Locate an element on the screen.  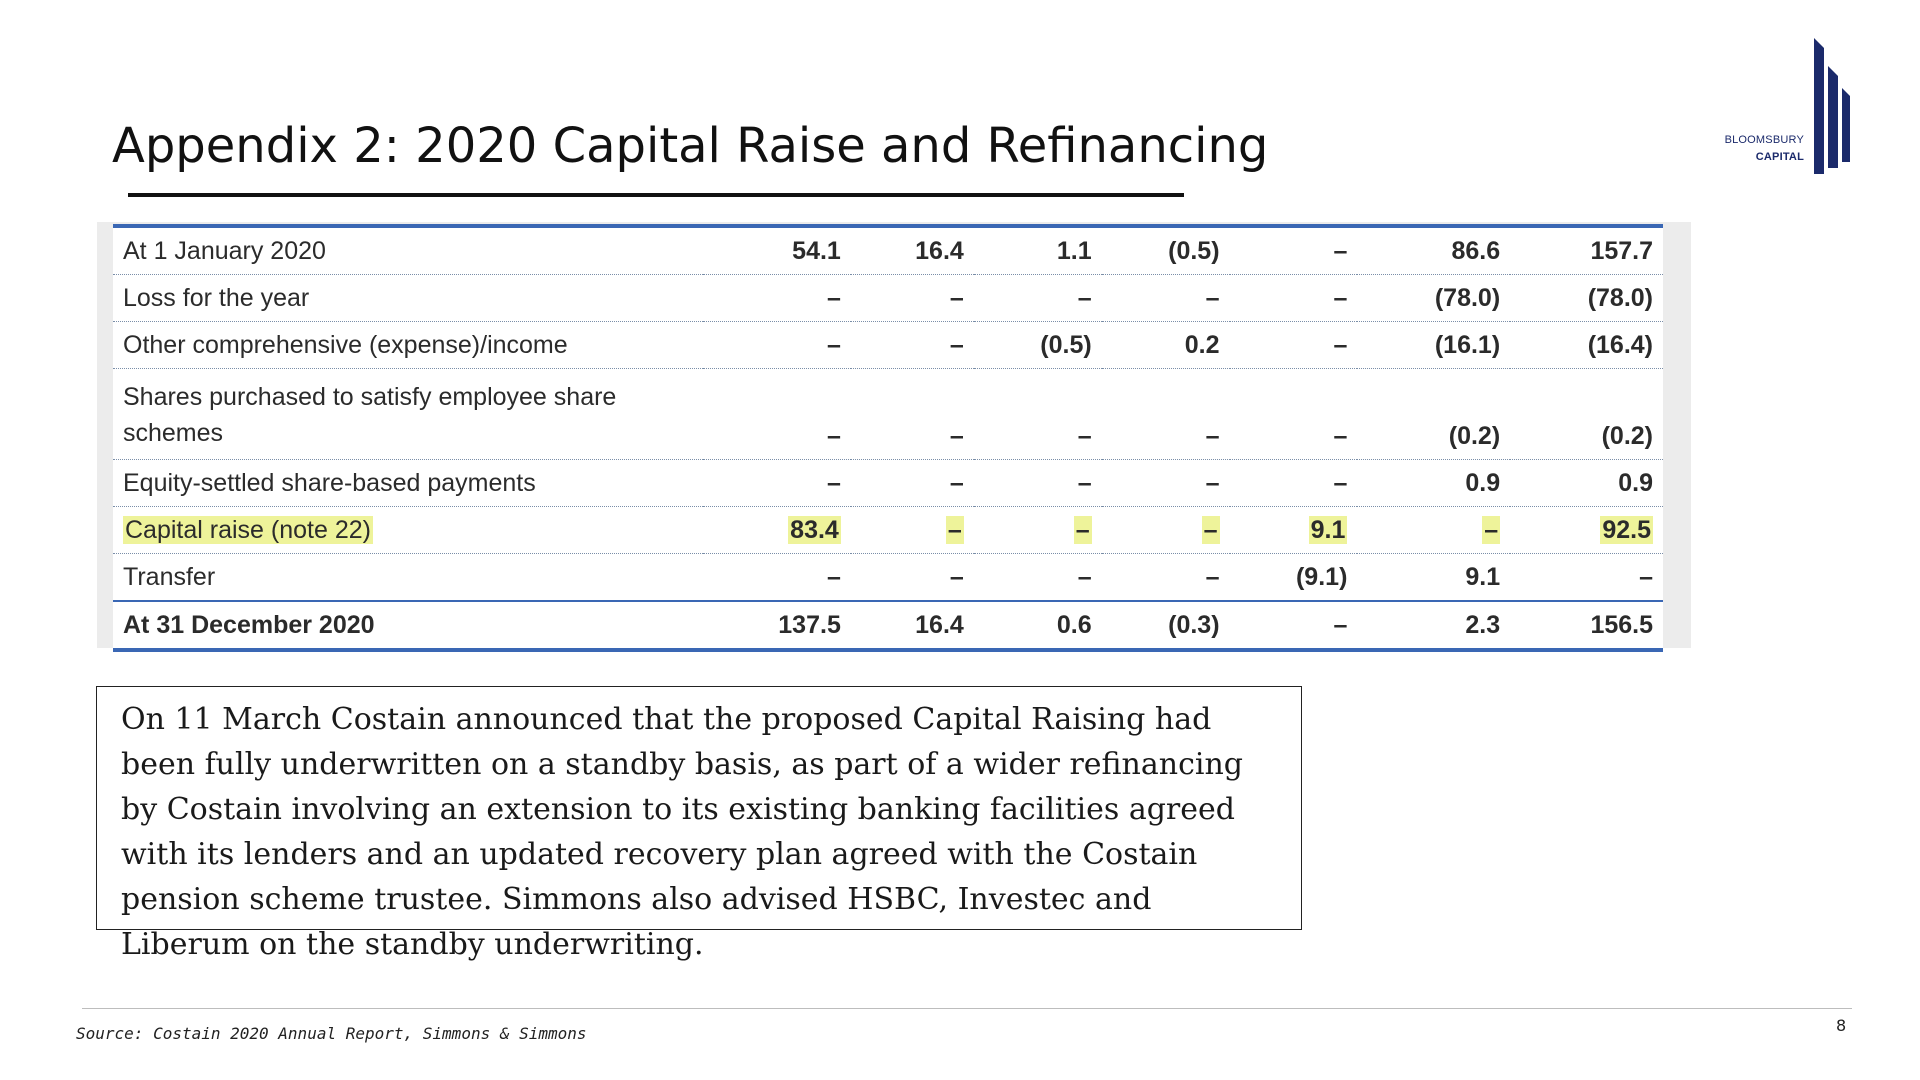
row-label-text: Equity-settled share-based payments is located at coordinates (329, 482).